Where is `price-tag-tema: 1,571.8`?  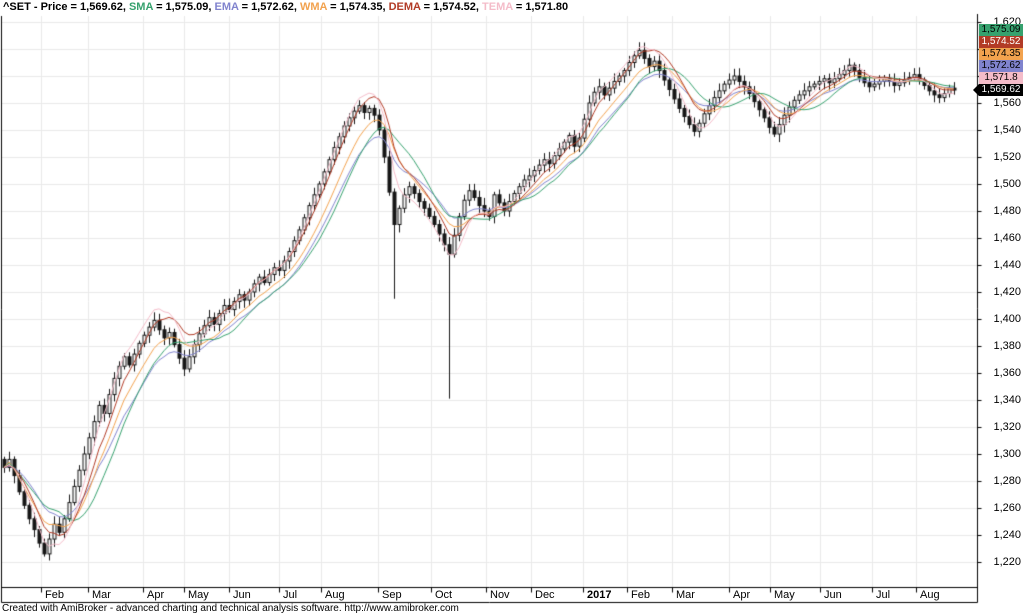 price-tag-tema: 1,571.8 is located at coordinates (1001, 78).